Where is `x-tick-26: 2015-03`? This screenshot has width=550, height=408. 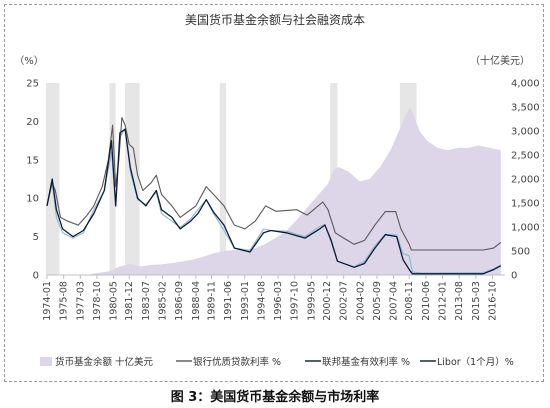
x-tick-26: 2015-03 is located at coordinates (476, 301).